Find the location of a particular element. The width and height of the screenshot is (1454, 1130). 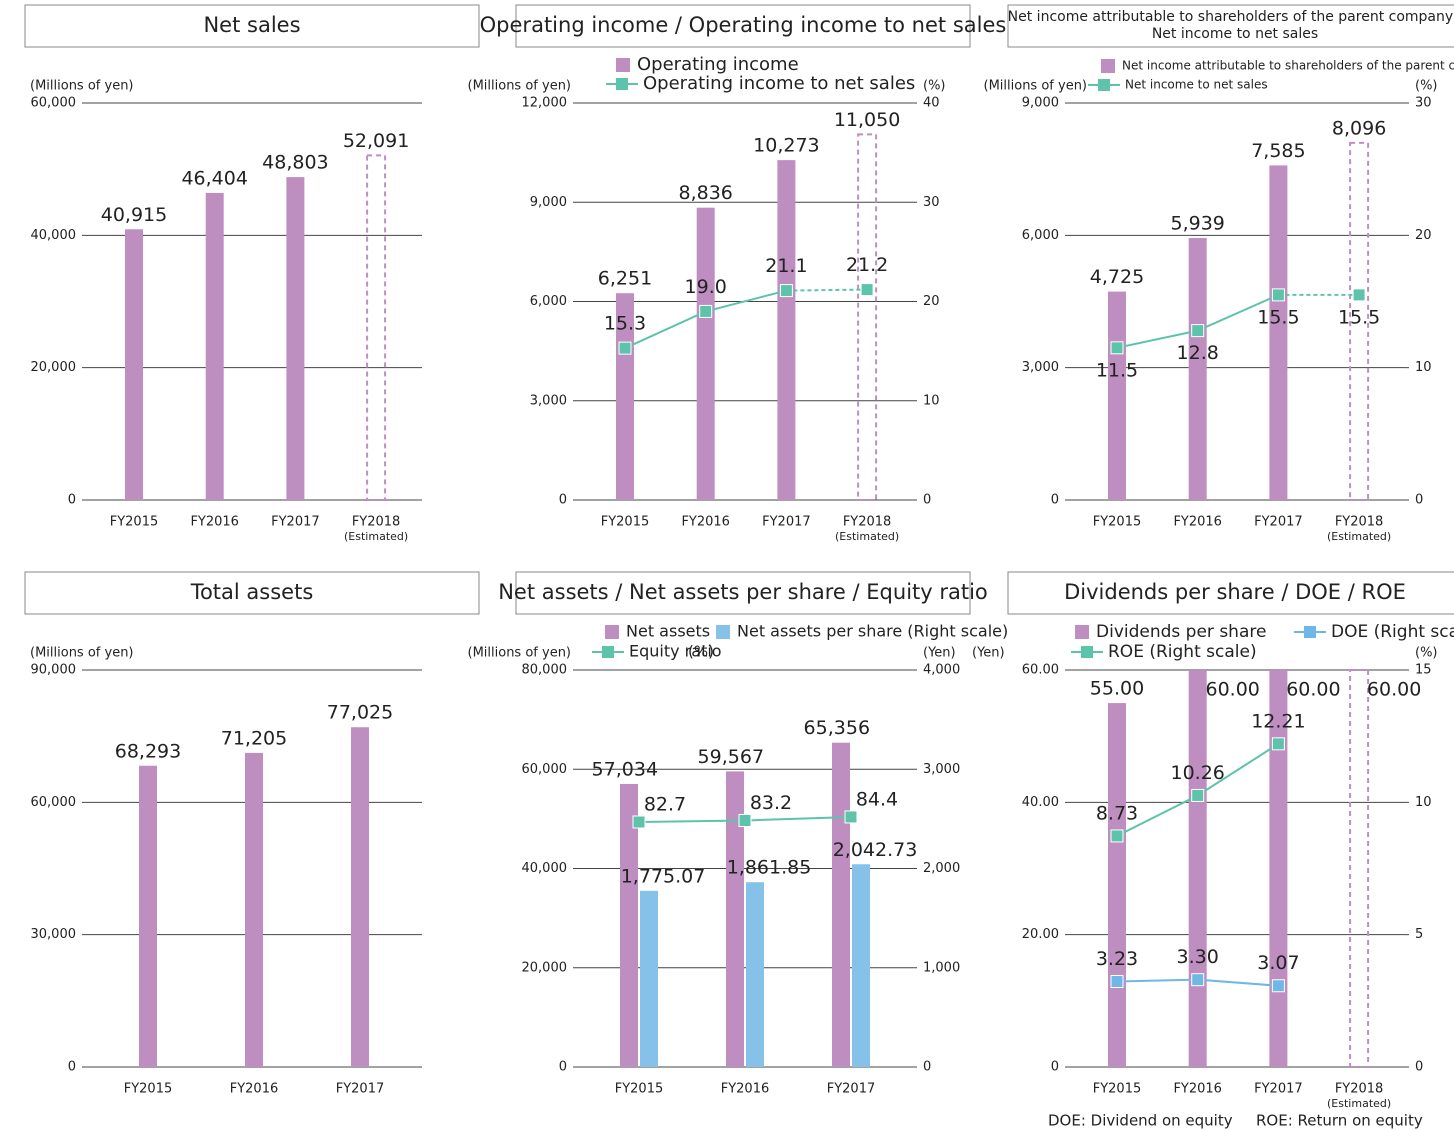

line-value-label: 21.1 is located at coordinates (786, 266).